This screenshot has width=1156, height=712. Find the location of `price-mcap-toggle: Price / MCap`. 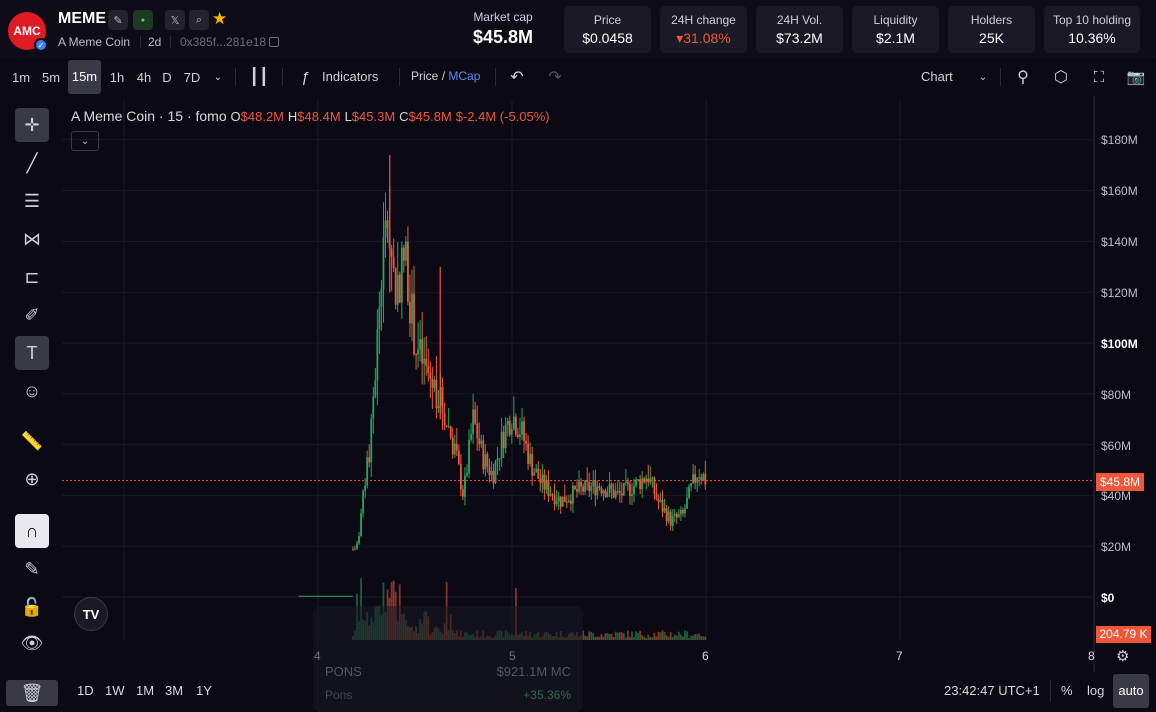

price-mcap-toggle: Price / MCap is located at coordinates (445, 76).